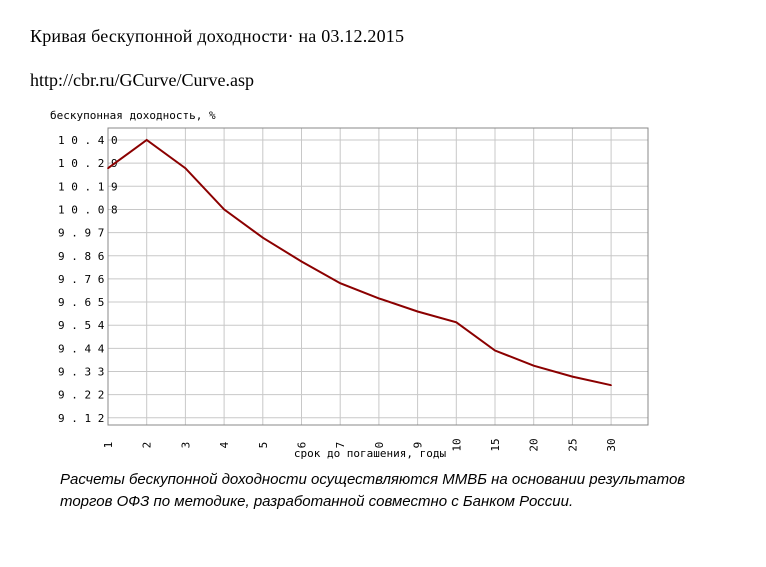 The height and width of the screenshot is (567, 766). Describe the element at coordinates (360, 444) in the screenshot. I see `x-tick-labels: 1 2 3 4 5 6 7 0 9 10 15 20 25 30` at that location.